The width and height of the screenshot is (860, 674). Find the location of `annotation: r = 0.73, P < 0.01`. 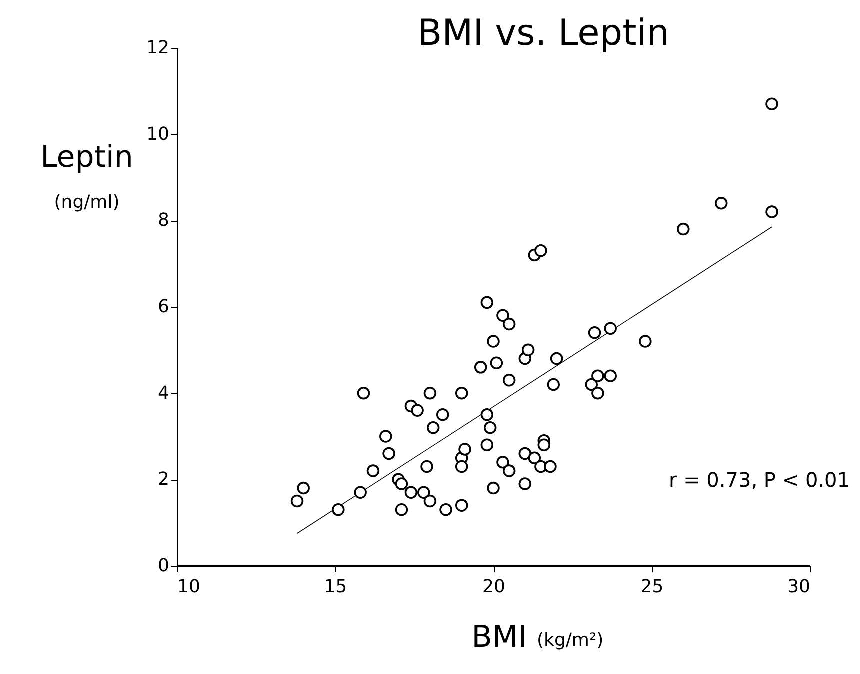

annotation: r = 0.73, P < 0.01 is located at coordinates (759, 480).